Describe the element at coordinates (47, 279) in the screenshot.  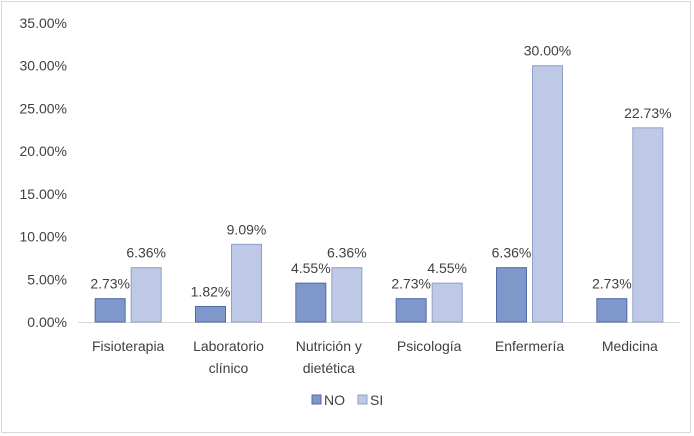
I see `y-tick-label: 5.00%` at that location.